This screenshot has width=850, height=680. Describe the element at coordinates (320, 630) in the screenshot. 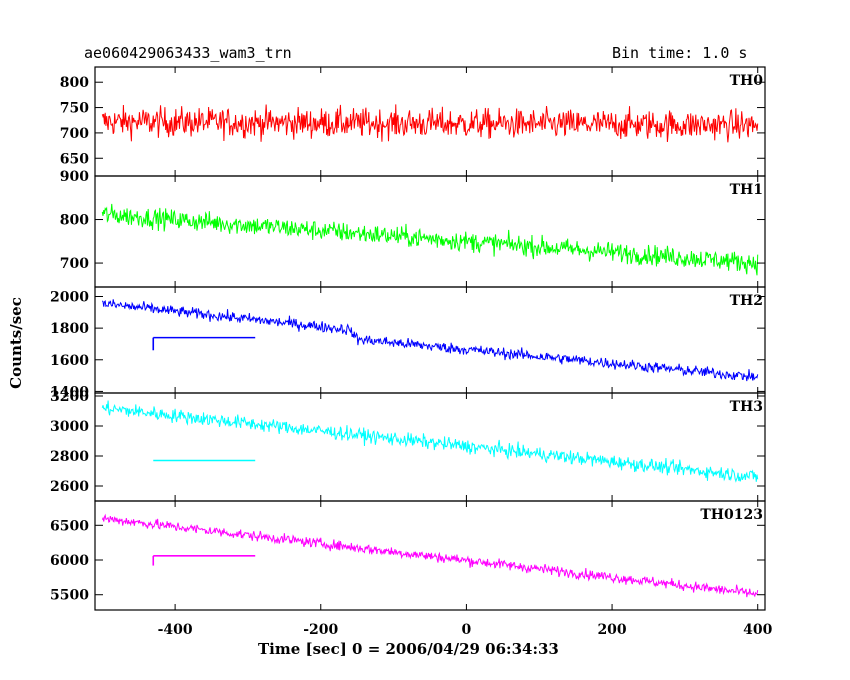

I see `x-tick-label: -200` at that location.